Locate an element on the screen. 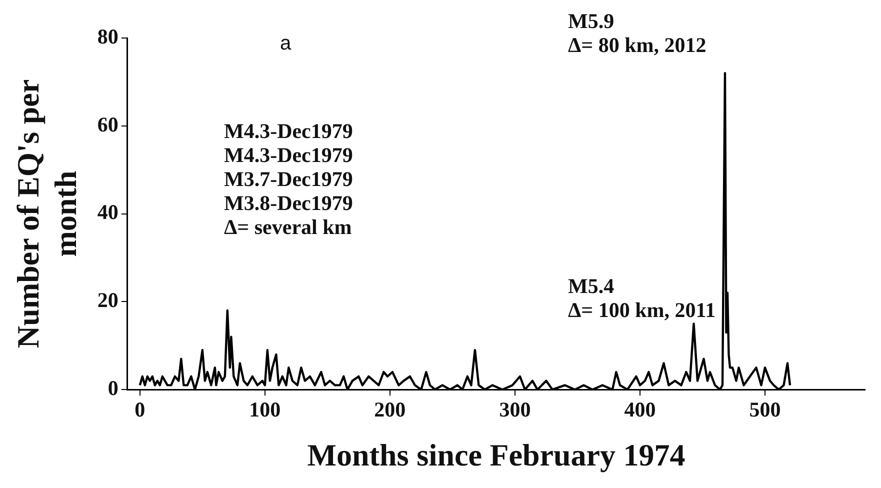 The width and height of the screenshot is (881, 488). y-tick-label: 60 is located at coordinates (107, 124).